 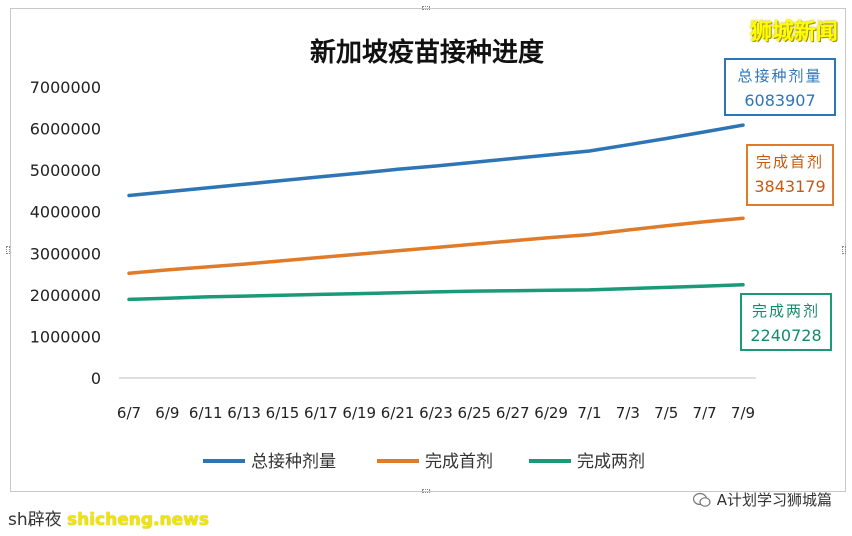 What do you see at coordinates (65, 129) in the screenshot?
I see `y-tick-label: 6000000` at bounding box center [65, 129].